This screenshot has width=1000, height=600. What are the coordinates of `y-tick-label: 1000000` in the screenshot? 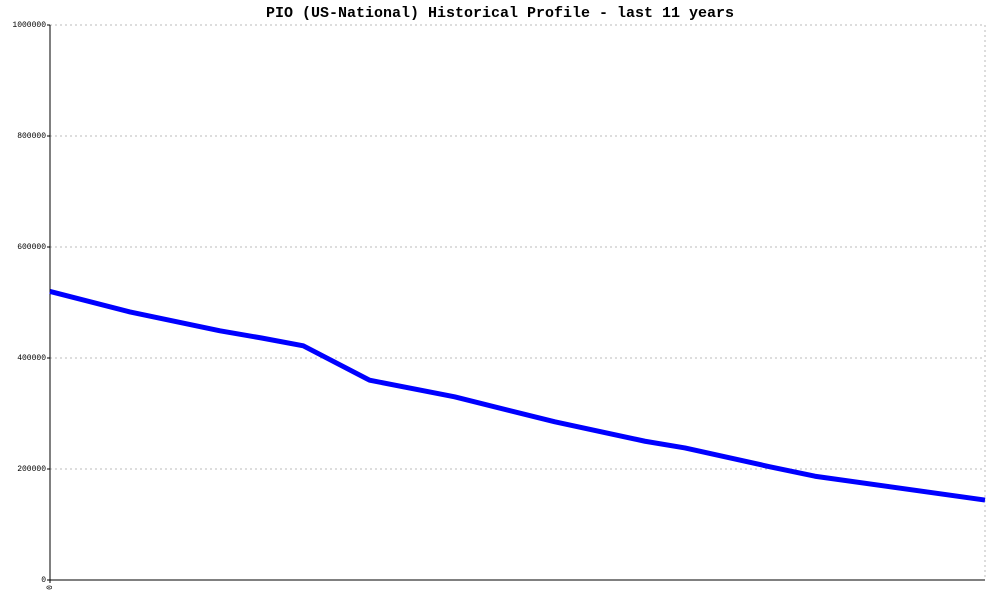 It's located at (29, 25).